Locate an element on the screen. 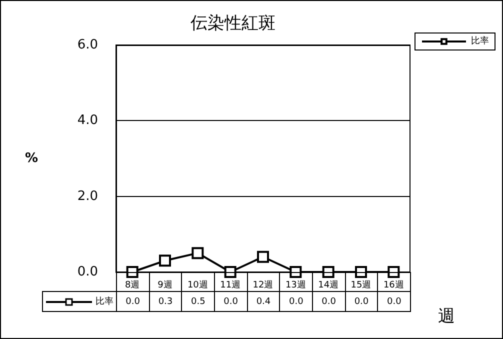 This screenshot has height=339, width=503. y-tick-label: 4.0 is located at coordinates (87, 120).